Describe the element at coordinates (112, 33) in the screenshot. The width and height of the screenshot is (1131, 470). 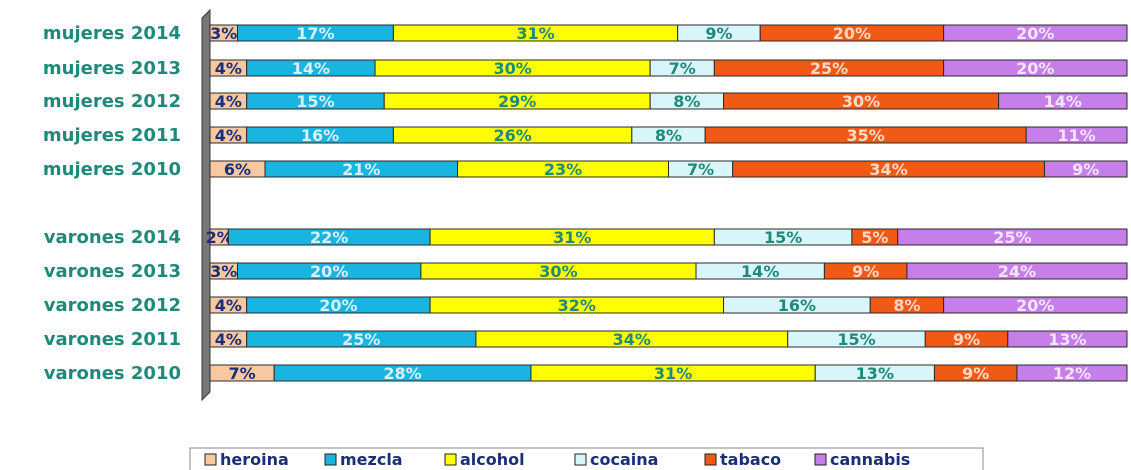
I see `category-label: mujeres 2014` at that location.